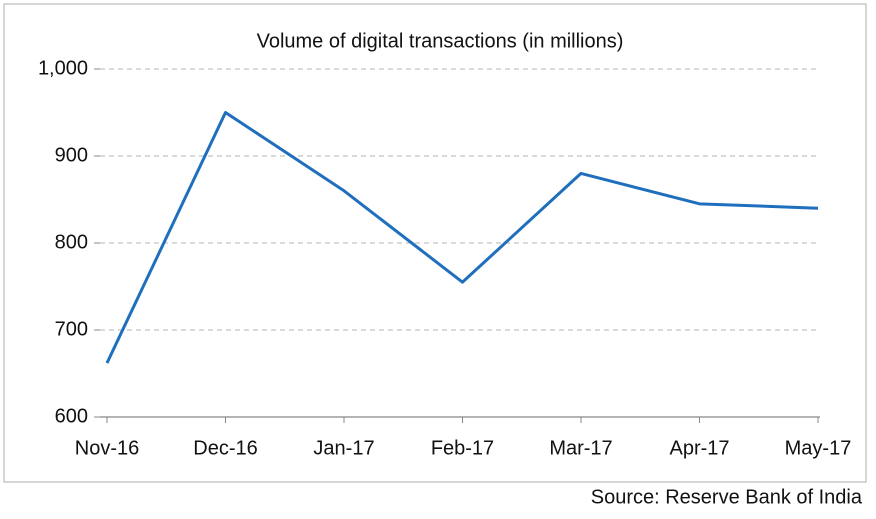 This screenshot has height=519, width=876. What do you see at coordinates (71, 242) in the screenshot?
I see `y-tick-label: 800` at bounding box center [71, 242].